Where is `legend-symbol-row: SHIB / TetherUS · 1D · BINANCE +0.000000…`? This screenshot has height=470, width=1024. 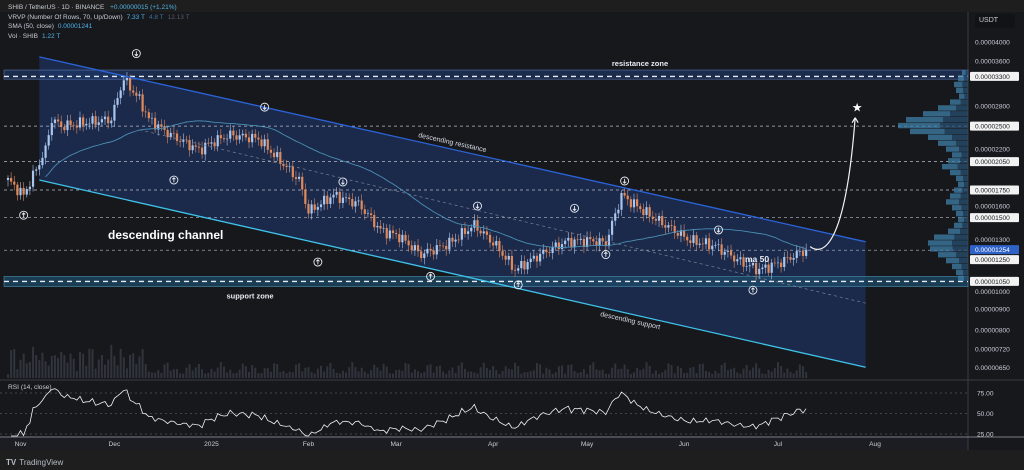
legend-symbol-row: SHIB / TetherUS · 1D · BINANCE +0.000000… is located at coordinates (92, 7).